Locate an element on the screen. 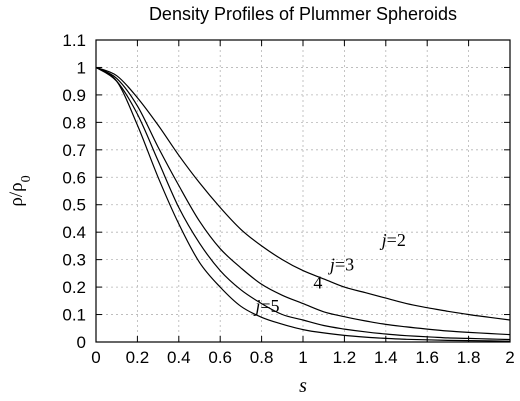 The width and height of the screenshot is (520, 401). x-tick-label: 0.8 is located at coordinates (262, 357).